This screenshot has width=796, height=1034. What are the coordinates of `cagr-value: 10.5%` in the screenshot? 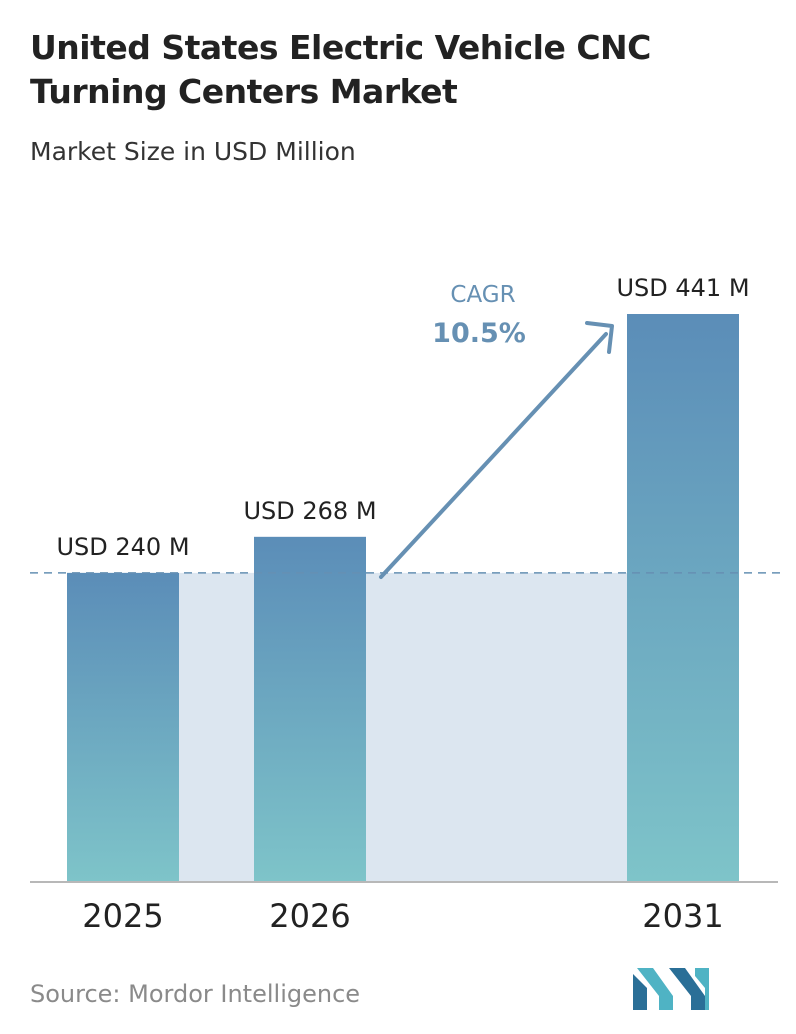 It's located at (479, 333).